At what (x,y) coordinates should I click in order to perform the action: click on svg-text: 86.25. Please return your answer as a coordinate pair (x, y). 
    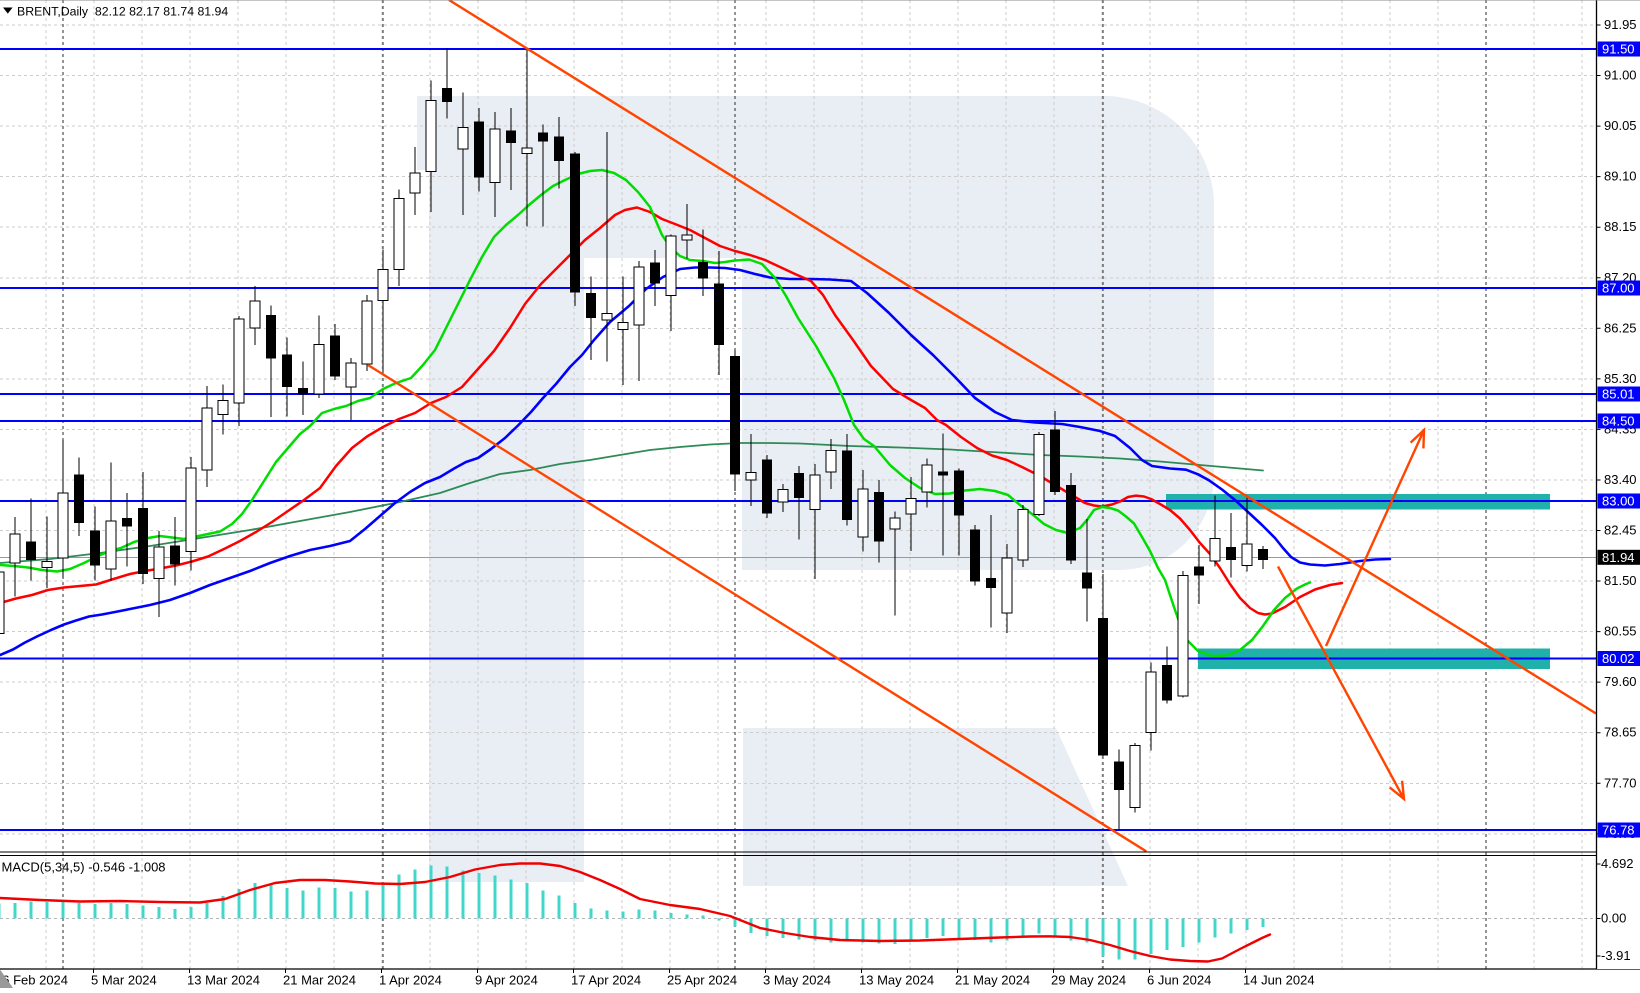
    Looking at the image, I should click on (1620, 327).